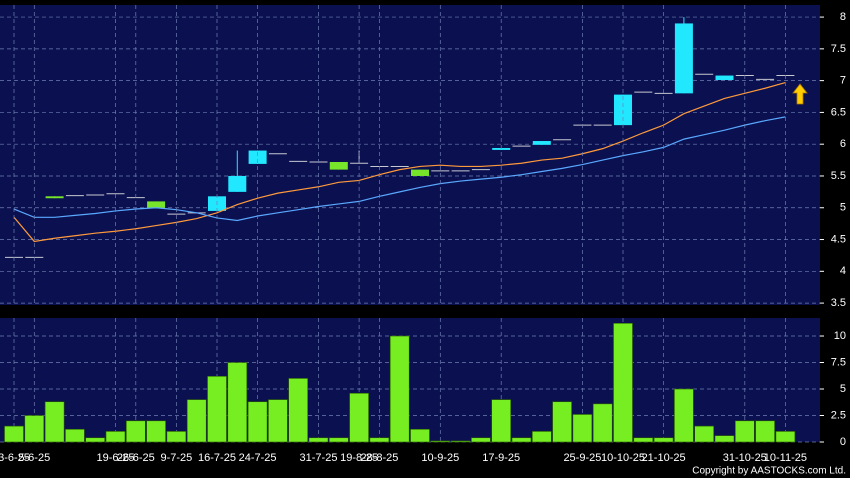  I want to click on y-tick-label: 6.5, so click(838, 112).